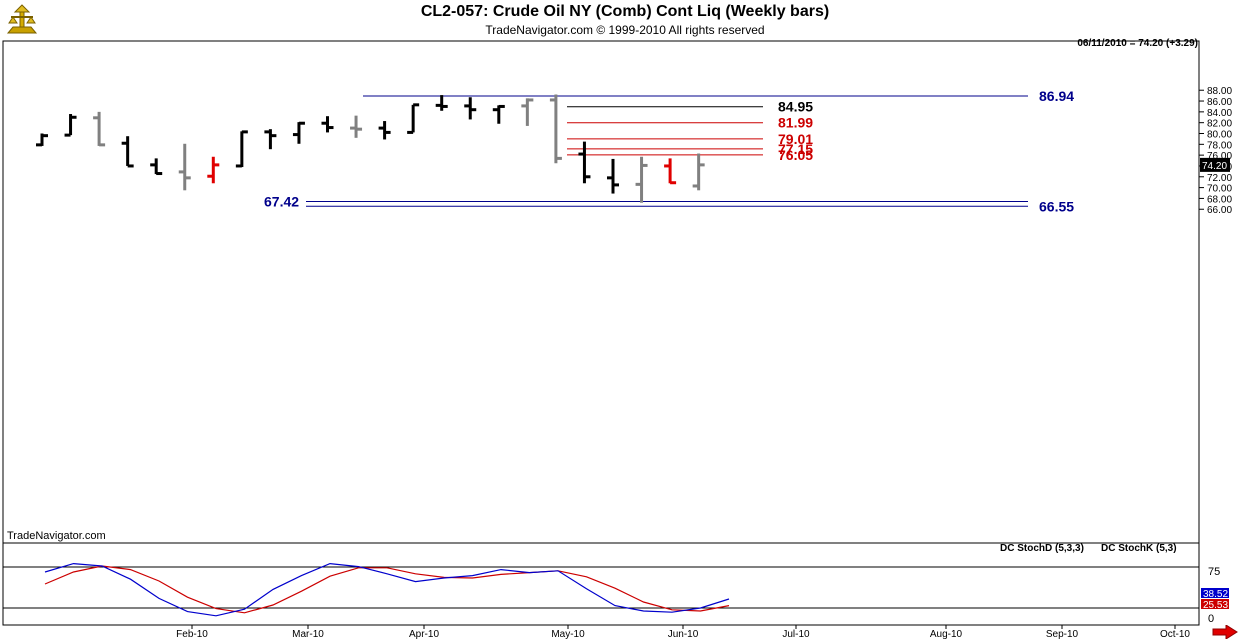  Describe the element at coordinates (795, 149) in the screenshot. I see `level-label: 77.15` at that location.